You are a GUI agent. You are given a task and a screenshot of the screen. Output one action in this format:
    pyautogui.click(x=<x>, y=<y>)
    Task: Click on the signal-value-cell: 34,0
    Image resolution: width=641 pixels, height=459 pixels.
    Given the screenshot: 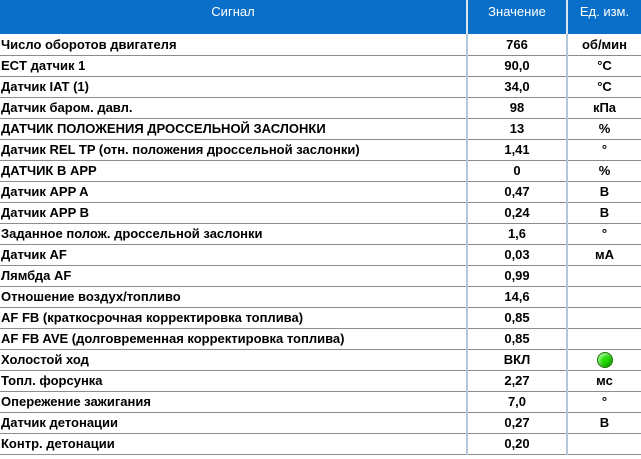 What is the action you would take?
    pyautogui.click(x=517, y=87)
    